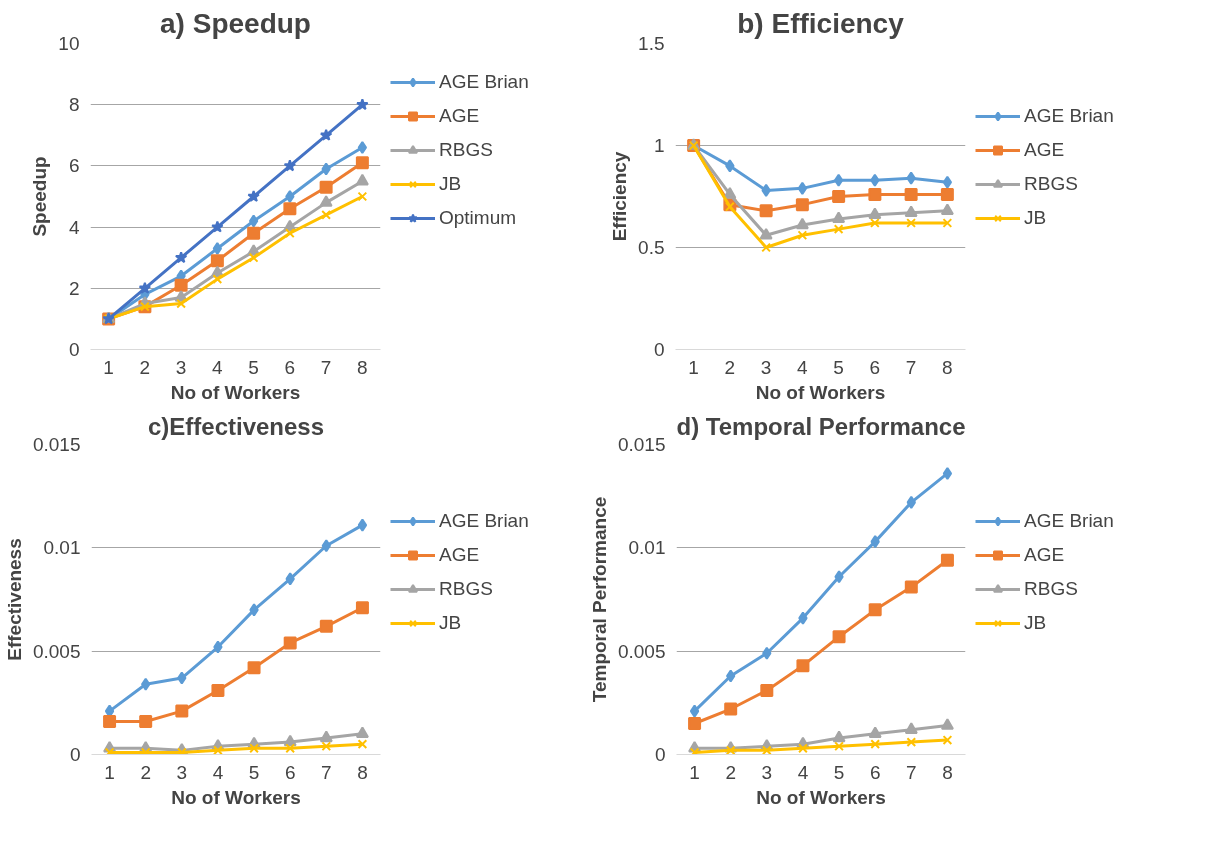 This screenshot has width=1206, height=842. Describe the element at coordinates (651, 43) in the screenshot. I see `y-tick-label: 1.5` at that location.